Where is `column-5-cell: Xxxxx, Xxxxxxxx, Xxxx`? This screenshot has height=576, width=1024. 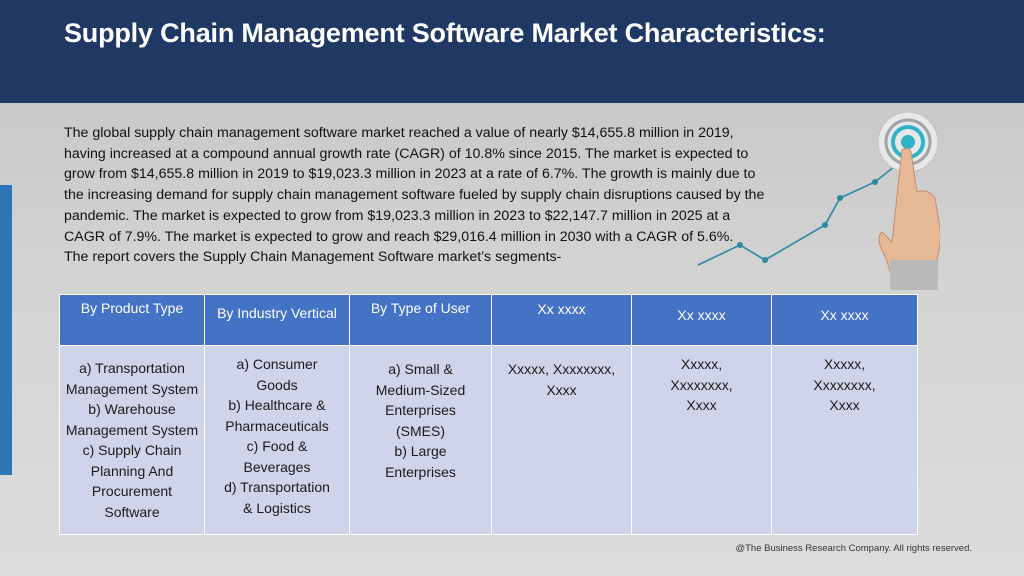 column-5-cell: Xxxxx, Xxxxxxxx, Xxxx is located at coordinates (701, 440).